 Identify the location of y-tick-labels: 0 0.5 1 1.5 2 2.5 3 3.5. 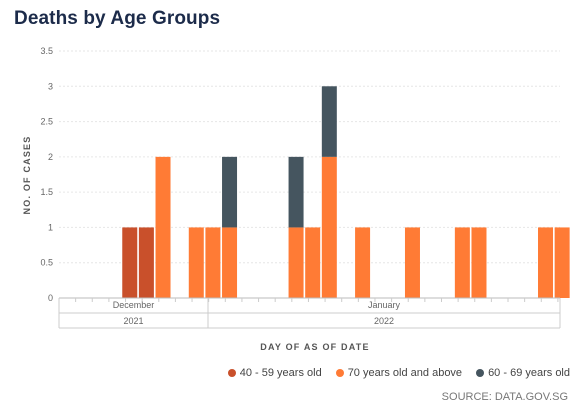
(46, 174).